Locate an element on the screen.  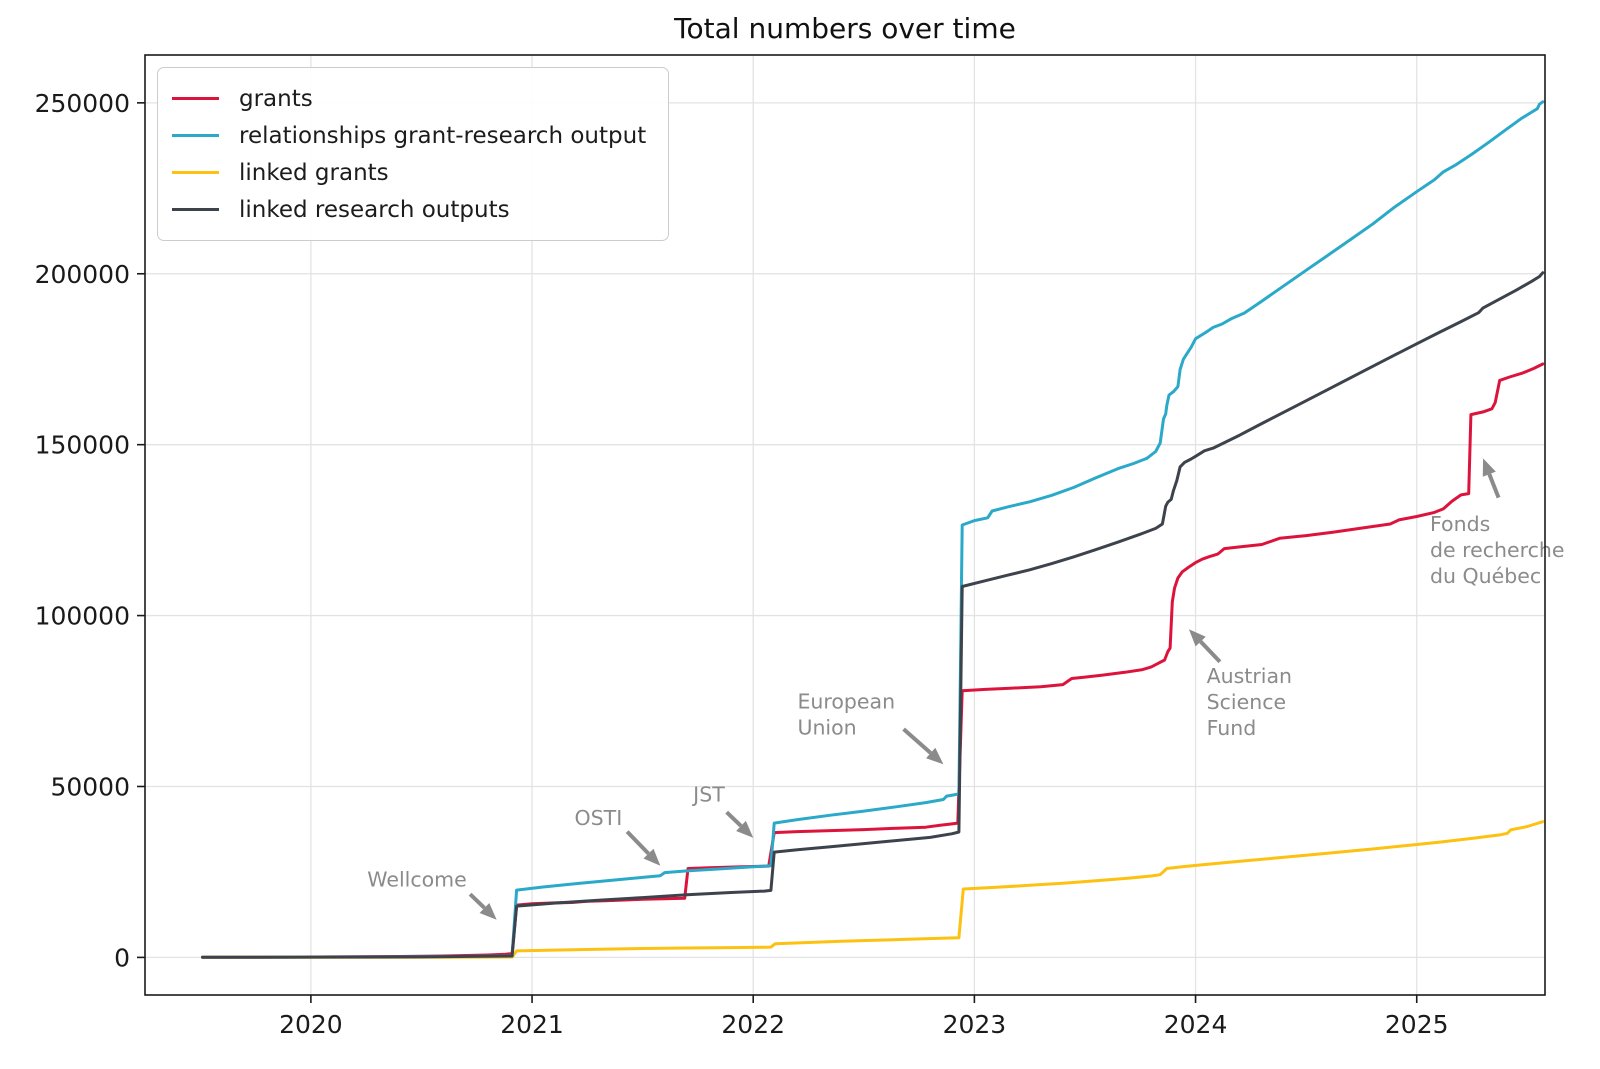
legend-label: linked research outputs is located at coordinates (374, 209).